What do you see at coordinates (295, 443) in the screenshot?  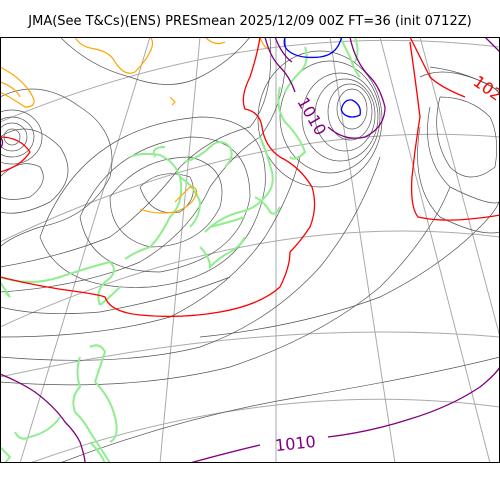 I see `contour-label-1010-bottom: 1010` at bounding box center [295, 443].